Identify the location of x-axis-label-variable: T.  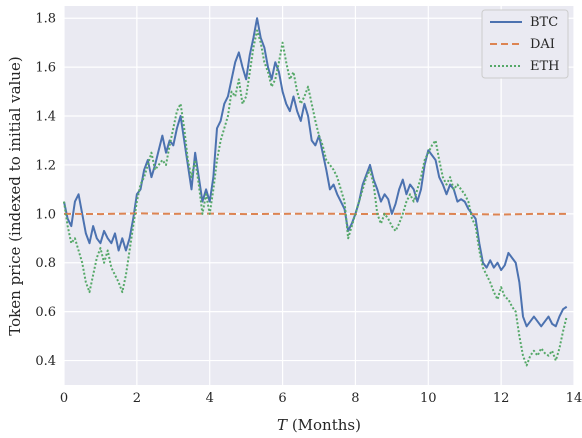
(282, 425).